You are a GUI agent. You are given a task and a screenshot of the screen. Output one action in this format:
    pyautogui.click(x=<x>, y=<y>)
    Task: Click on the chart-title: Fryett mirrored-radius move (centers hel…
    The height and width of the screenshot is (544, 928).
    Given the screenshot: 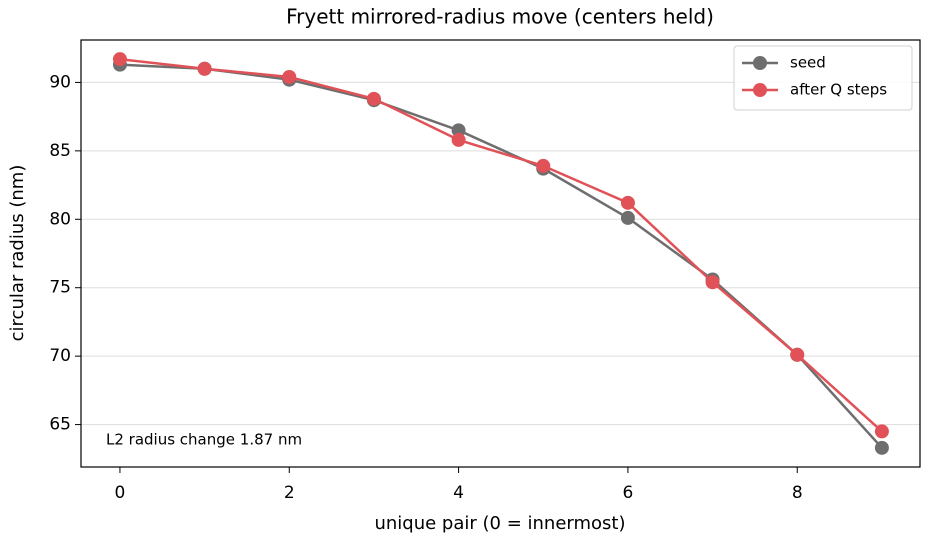 What is the action you would take?
    pyautogui.click(x=500, y=17)
    